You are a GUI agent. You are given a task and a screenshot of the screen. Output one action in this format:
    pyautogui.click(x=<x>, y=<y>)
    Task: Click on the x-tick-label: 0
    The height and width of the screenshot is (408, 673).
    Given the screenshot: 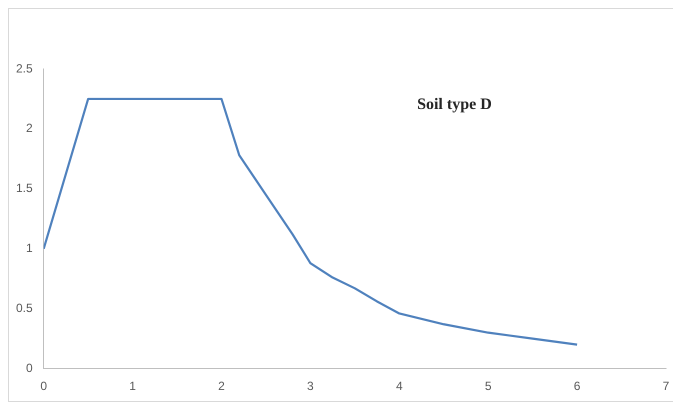 What is the action you would take?
    pyautogui.click(x=44, y=386)
    